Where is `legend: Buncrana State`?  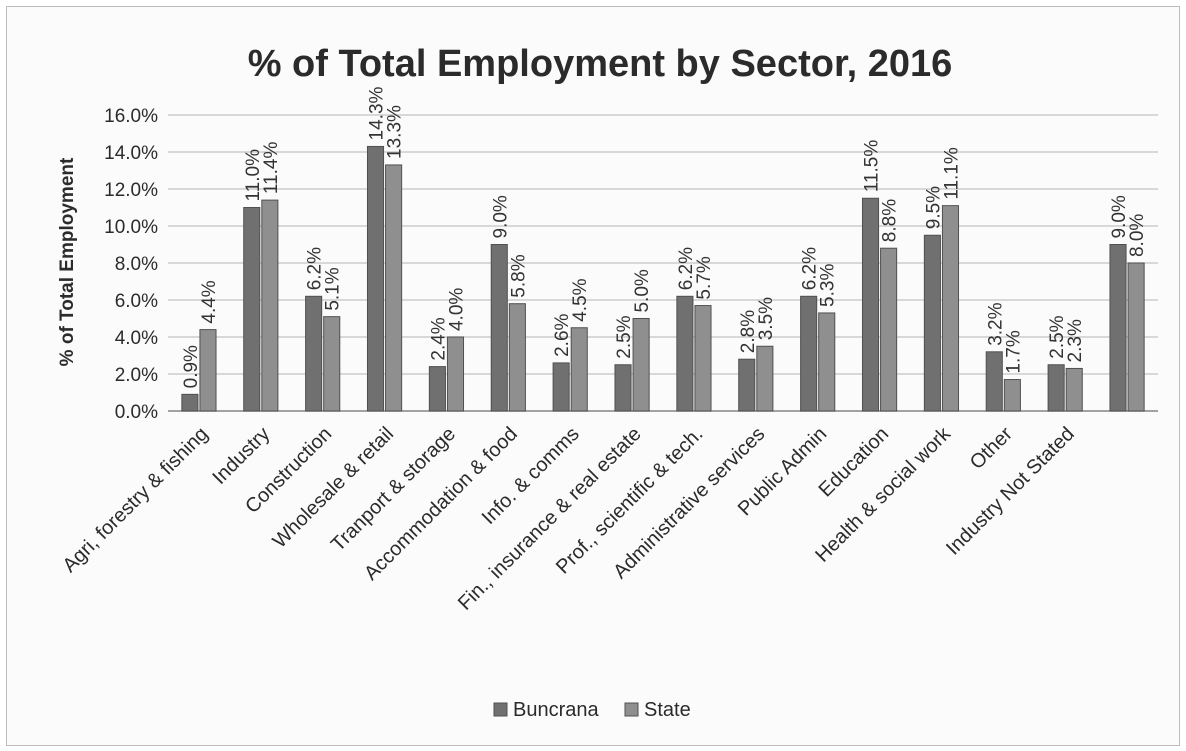 legend: Buncrana State is located at coordinates (592, 710).